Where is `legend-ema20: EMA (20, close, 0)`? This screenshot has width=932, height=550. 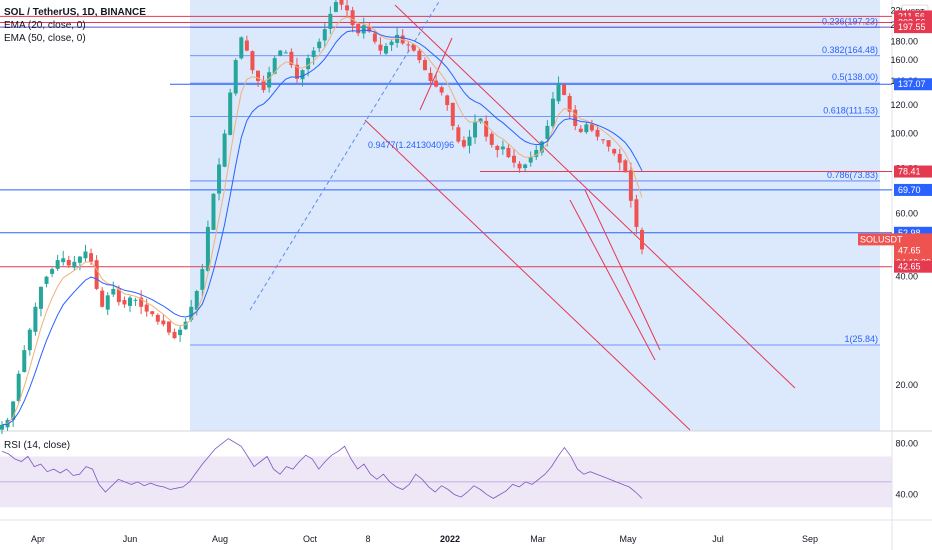
legend-ema20: EMA (20, close, 0) is located at coordinates (45, 25).